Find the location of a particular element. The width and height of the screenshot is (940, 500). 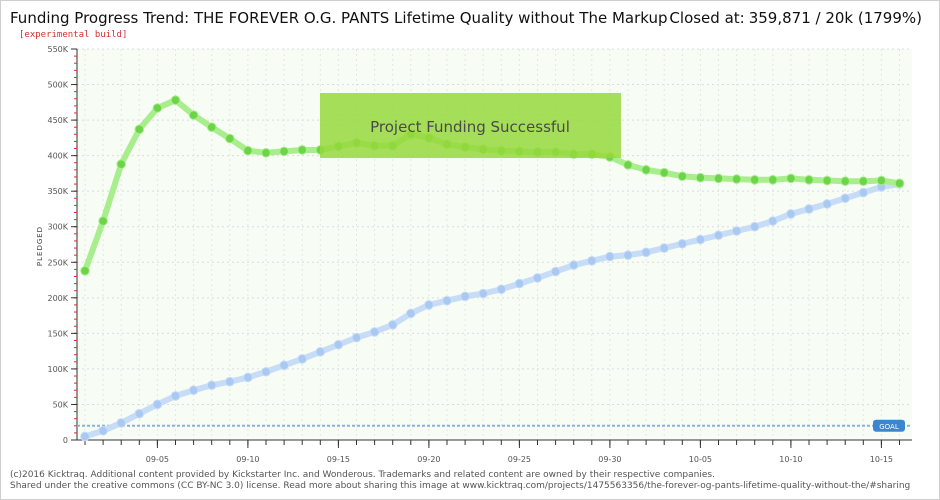

goal-badge-label: GOAL is located at coordinates (889, 427).